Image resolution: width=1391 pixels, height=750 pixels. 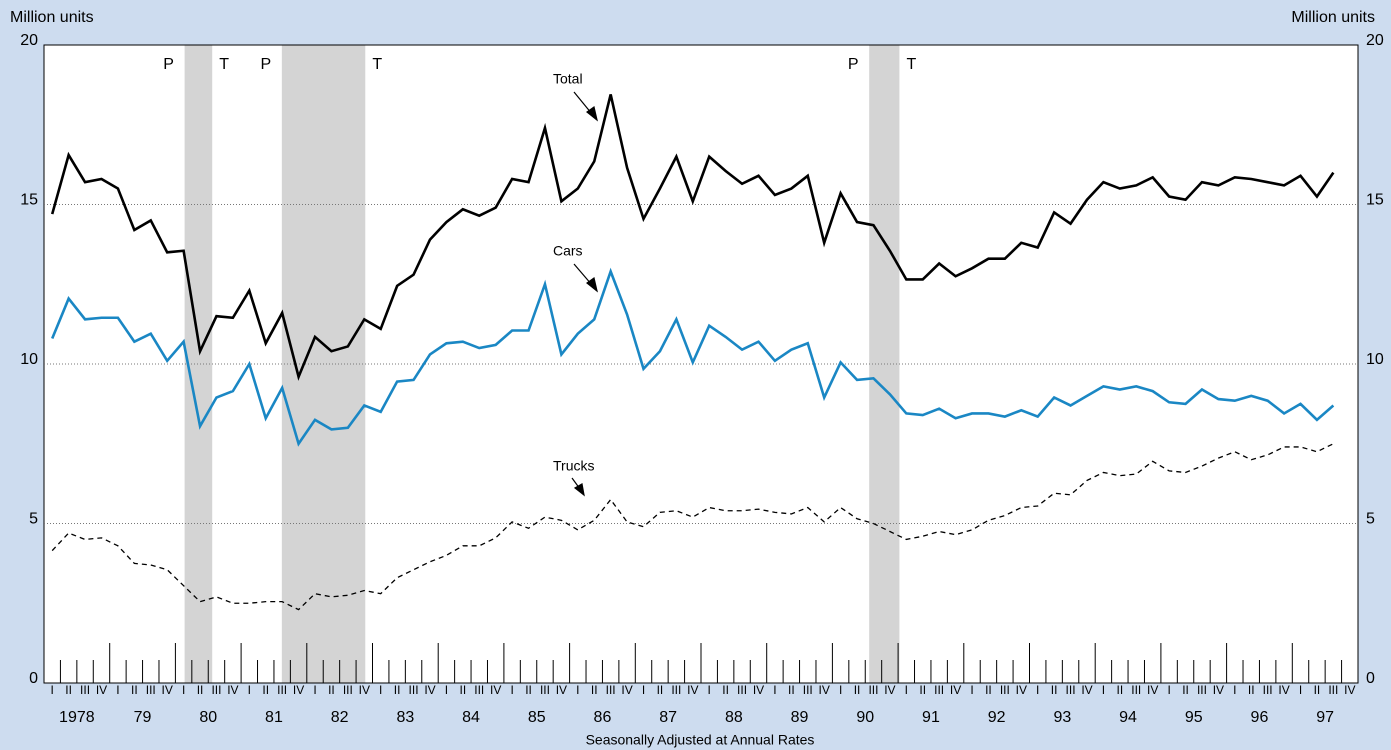 I want to click on y2-tick-label: 5, so click(x=1370, y=519).